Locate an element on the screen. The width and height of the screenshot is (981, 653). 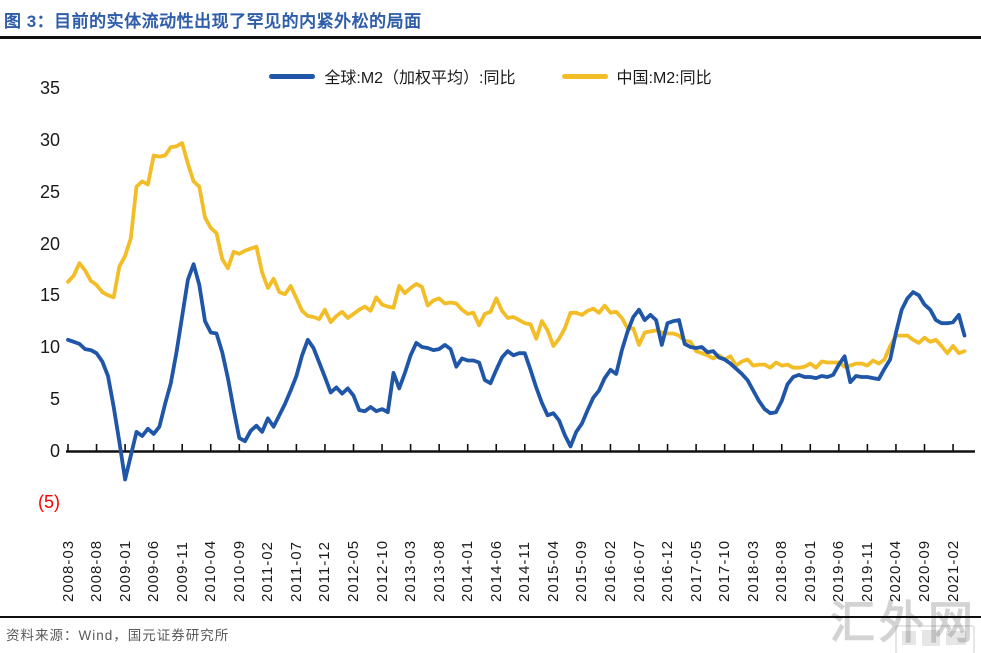
chart-title: 图 3：目前的实体流动性出现了罕见的内紧外松的局面 is located at coordinates (213, 21).